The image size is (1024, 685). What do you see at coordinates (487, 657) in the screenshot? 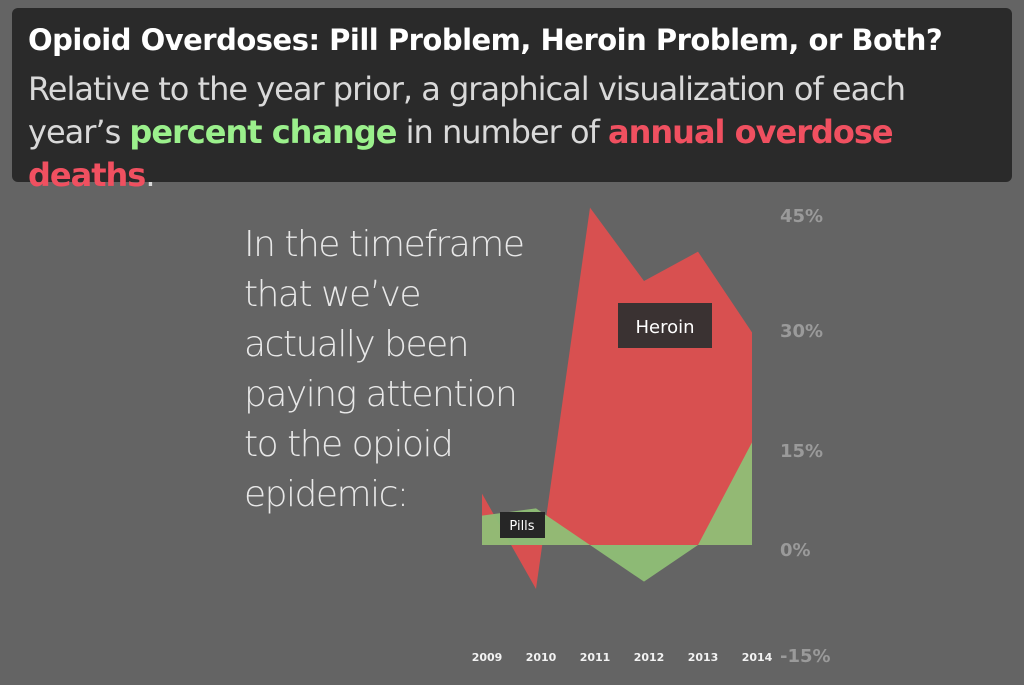
I see `x-tick-label: 2009` at bounding box center [487, 657].